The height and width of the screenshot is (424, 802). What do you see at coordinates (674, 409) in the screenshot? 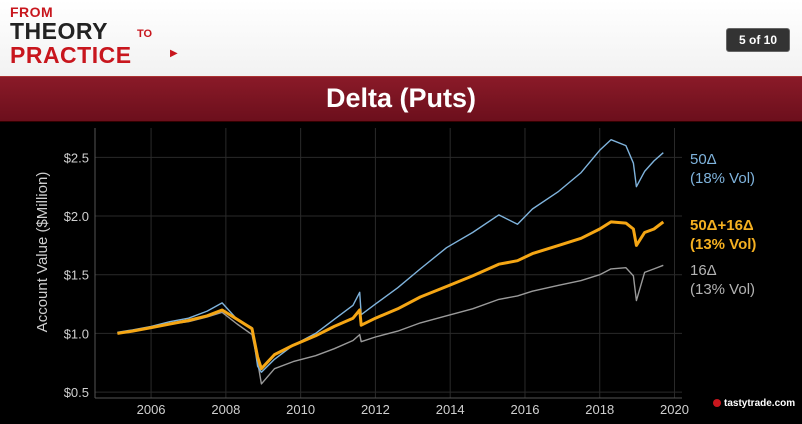
I see `x-tick-label: 2020` at bounding box center [674, 409].